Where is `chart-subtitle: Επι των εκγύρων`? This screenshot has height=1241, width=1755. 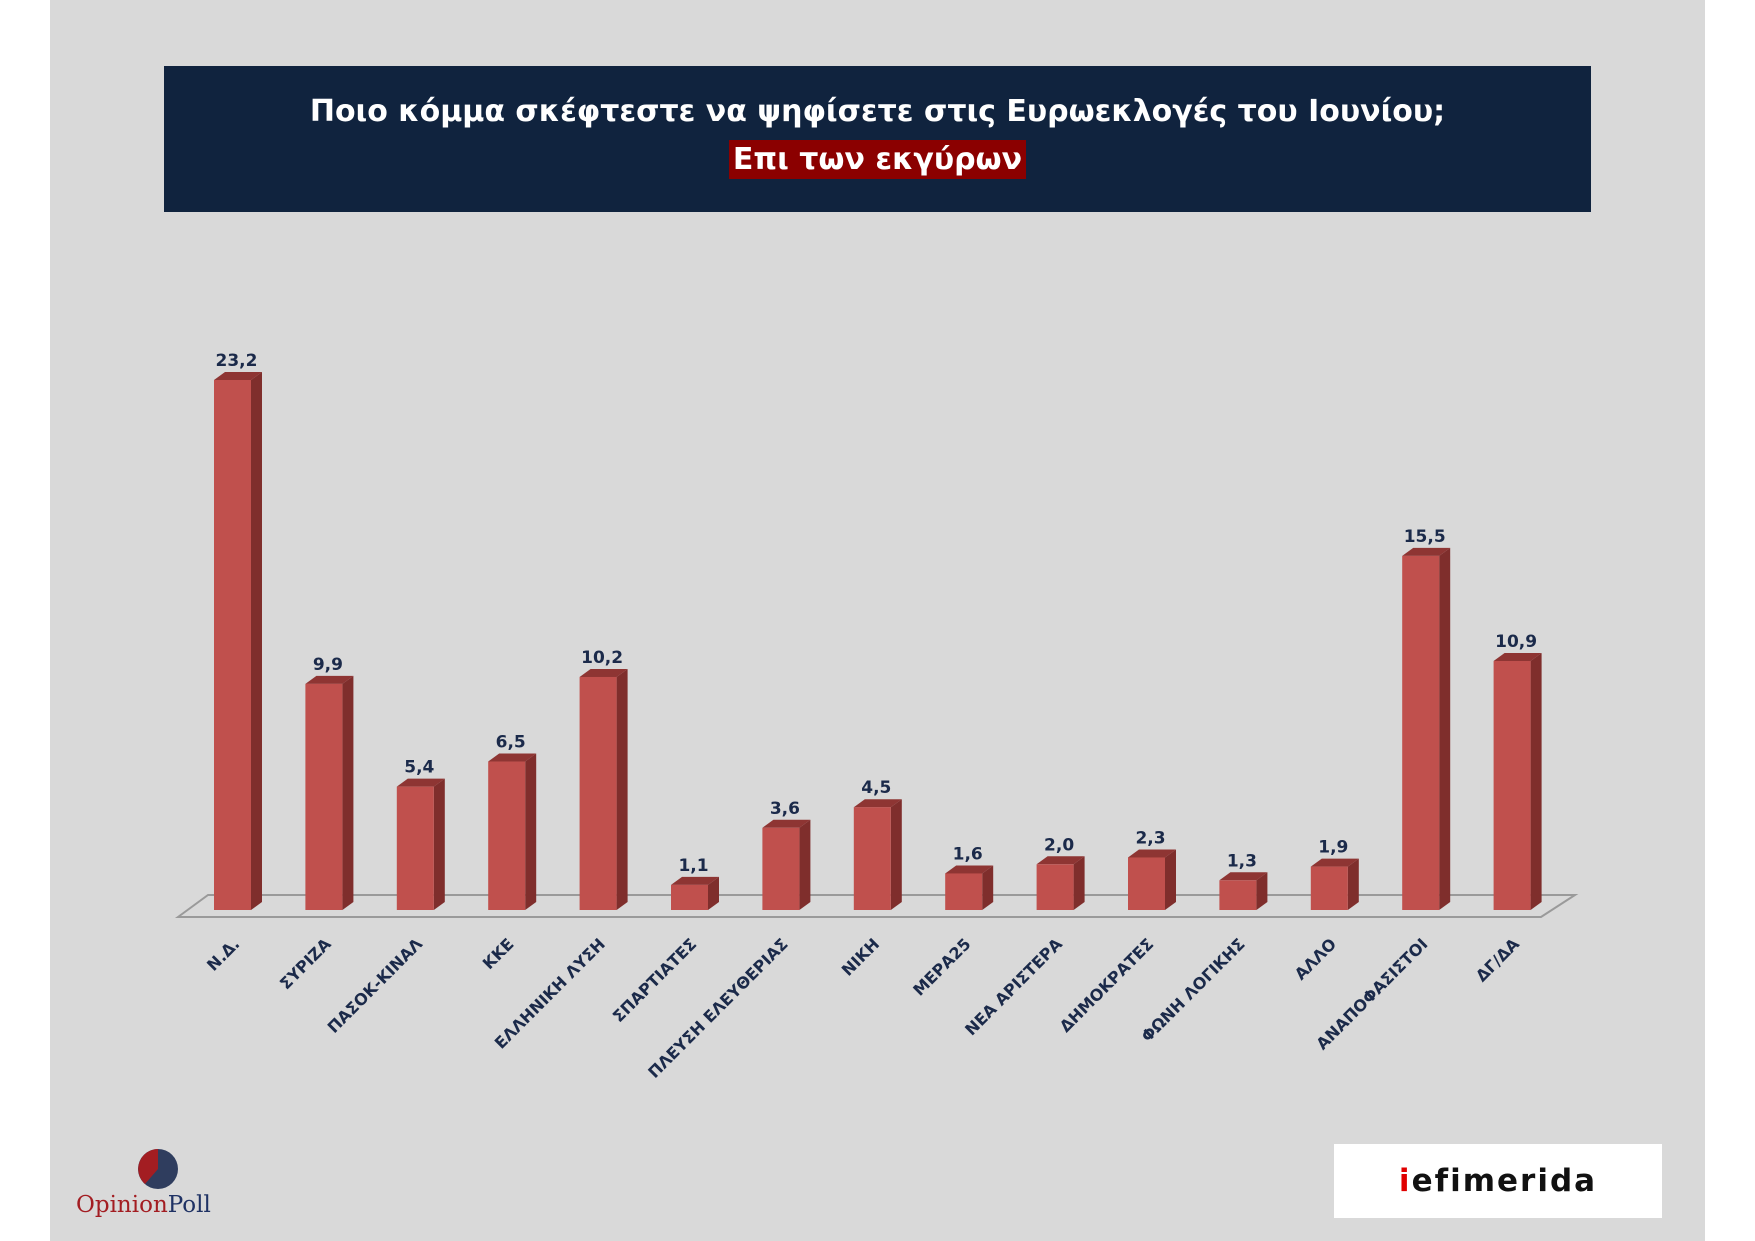
chart-subtitle: Επι των εκγύρων is located at coordinates (877, 159).